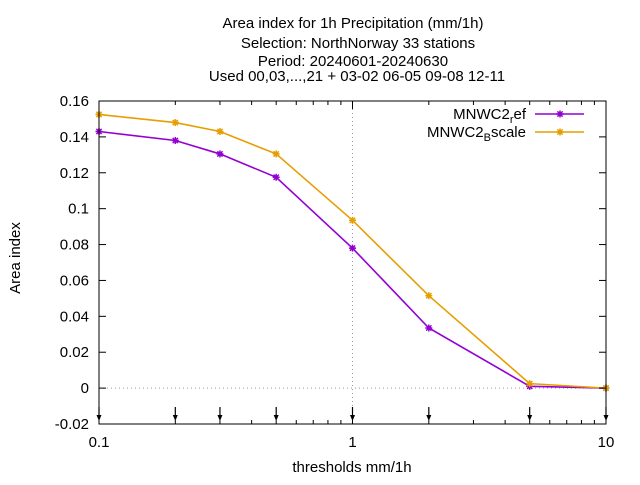 The image size is (640, 485). I want to click on y-tick-label: 0.08, so click(74, 245).